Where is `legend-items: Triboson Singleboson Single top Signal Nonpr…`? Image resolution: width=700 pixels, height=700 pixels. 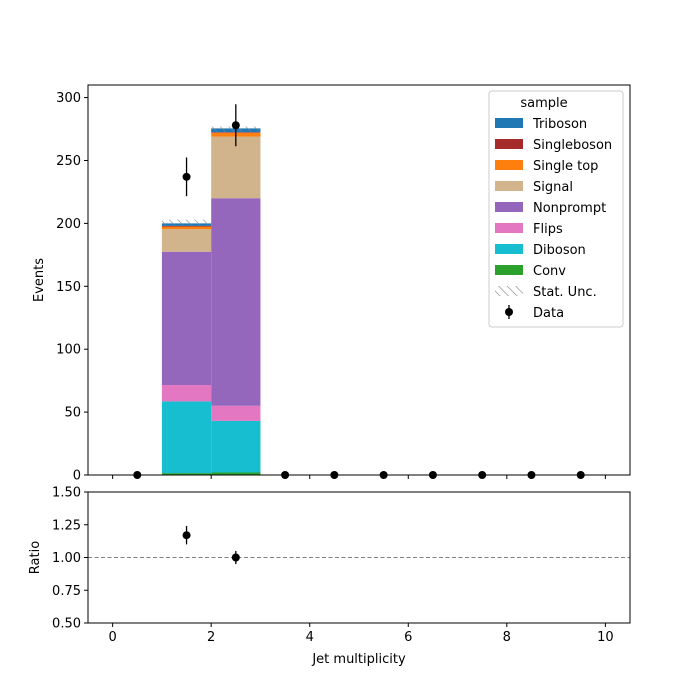 legend-items: Triboson Singleboson Single top Signal Nonpr… is located at coordinates (553, 219).